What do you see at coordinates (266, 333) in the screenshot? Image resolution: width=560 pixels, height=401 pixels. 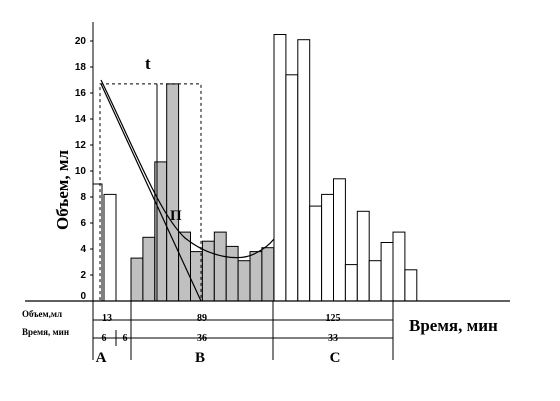 I see `summary-table: Объем,мл Время, мин 13 89 125 6 6 36 33 A B C` at bounding box center [266, 333].